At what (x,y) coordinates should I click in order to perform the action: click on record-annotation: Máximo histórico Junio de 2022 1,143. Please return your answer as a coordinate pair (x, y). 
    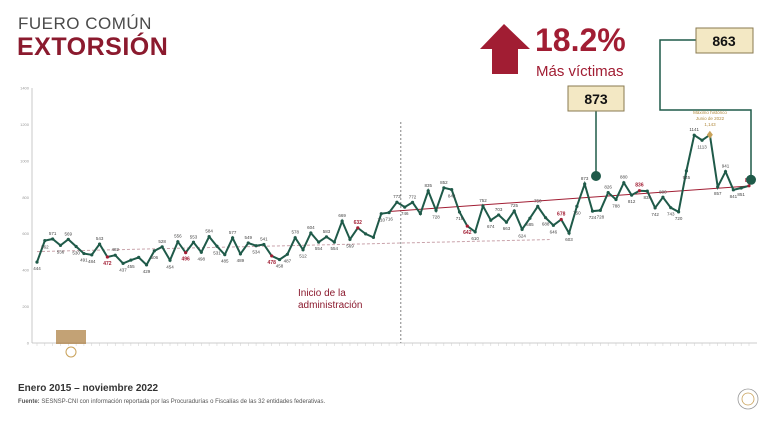
    Looking at the image, I should click on (710, 124).